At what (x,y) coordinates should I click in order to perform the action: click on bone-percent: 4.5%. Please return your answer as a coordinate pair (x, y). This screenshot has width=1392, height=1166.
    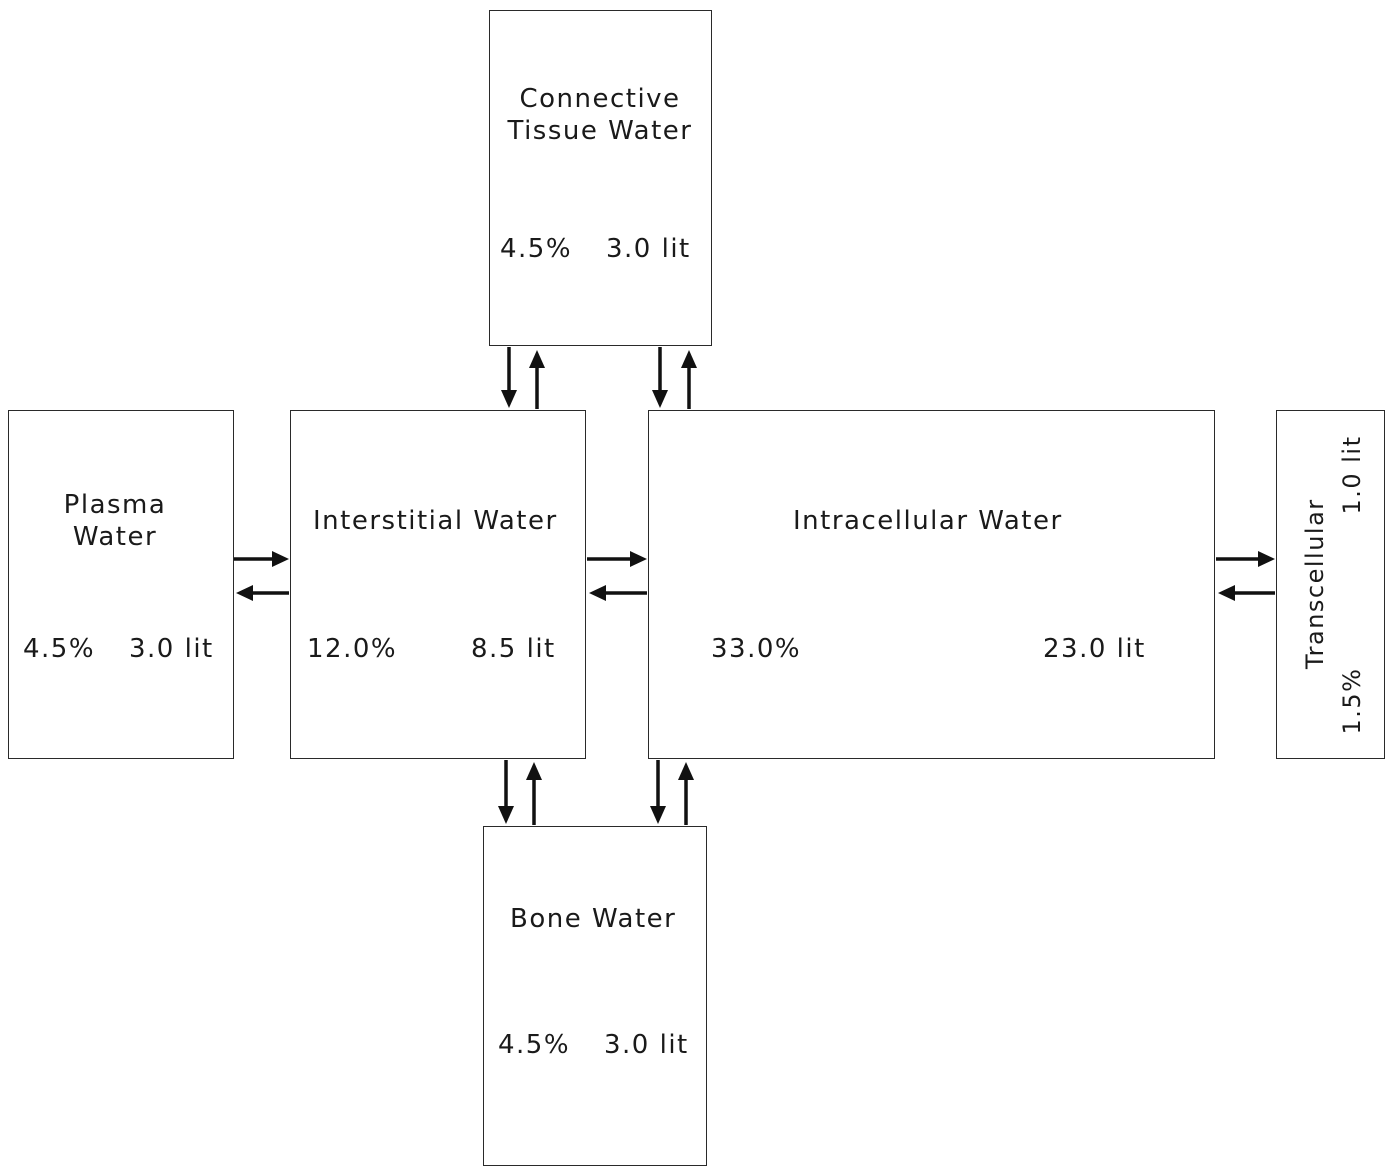
    Looking at the image, I should click on (534, 1045).